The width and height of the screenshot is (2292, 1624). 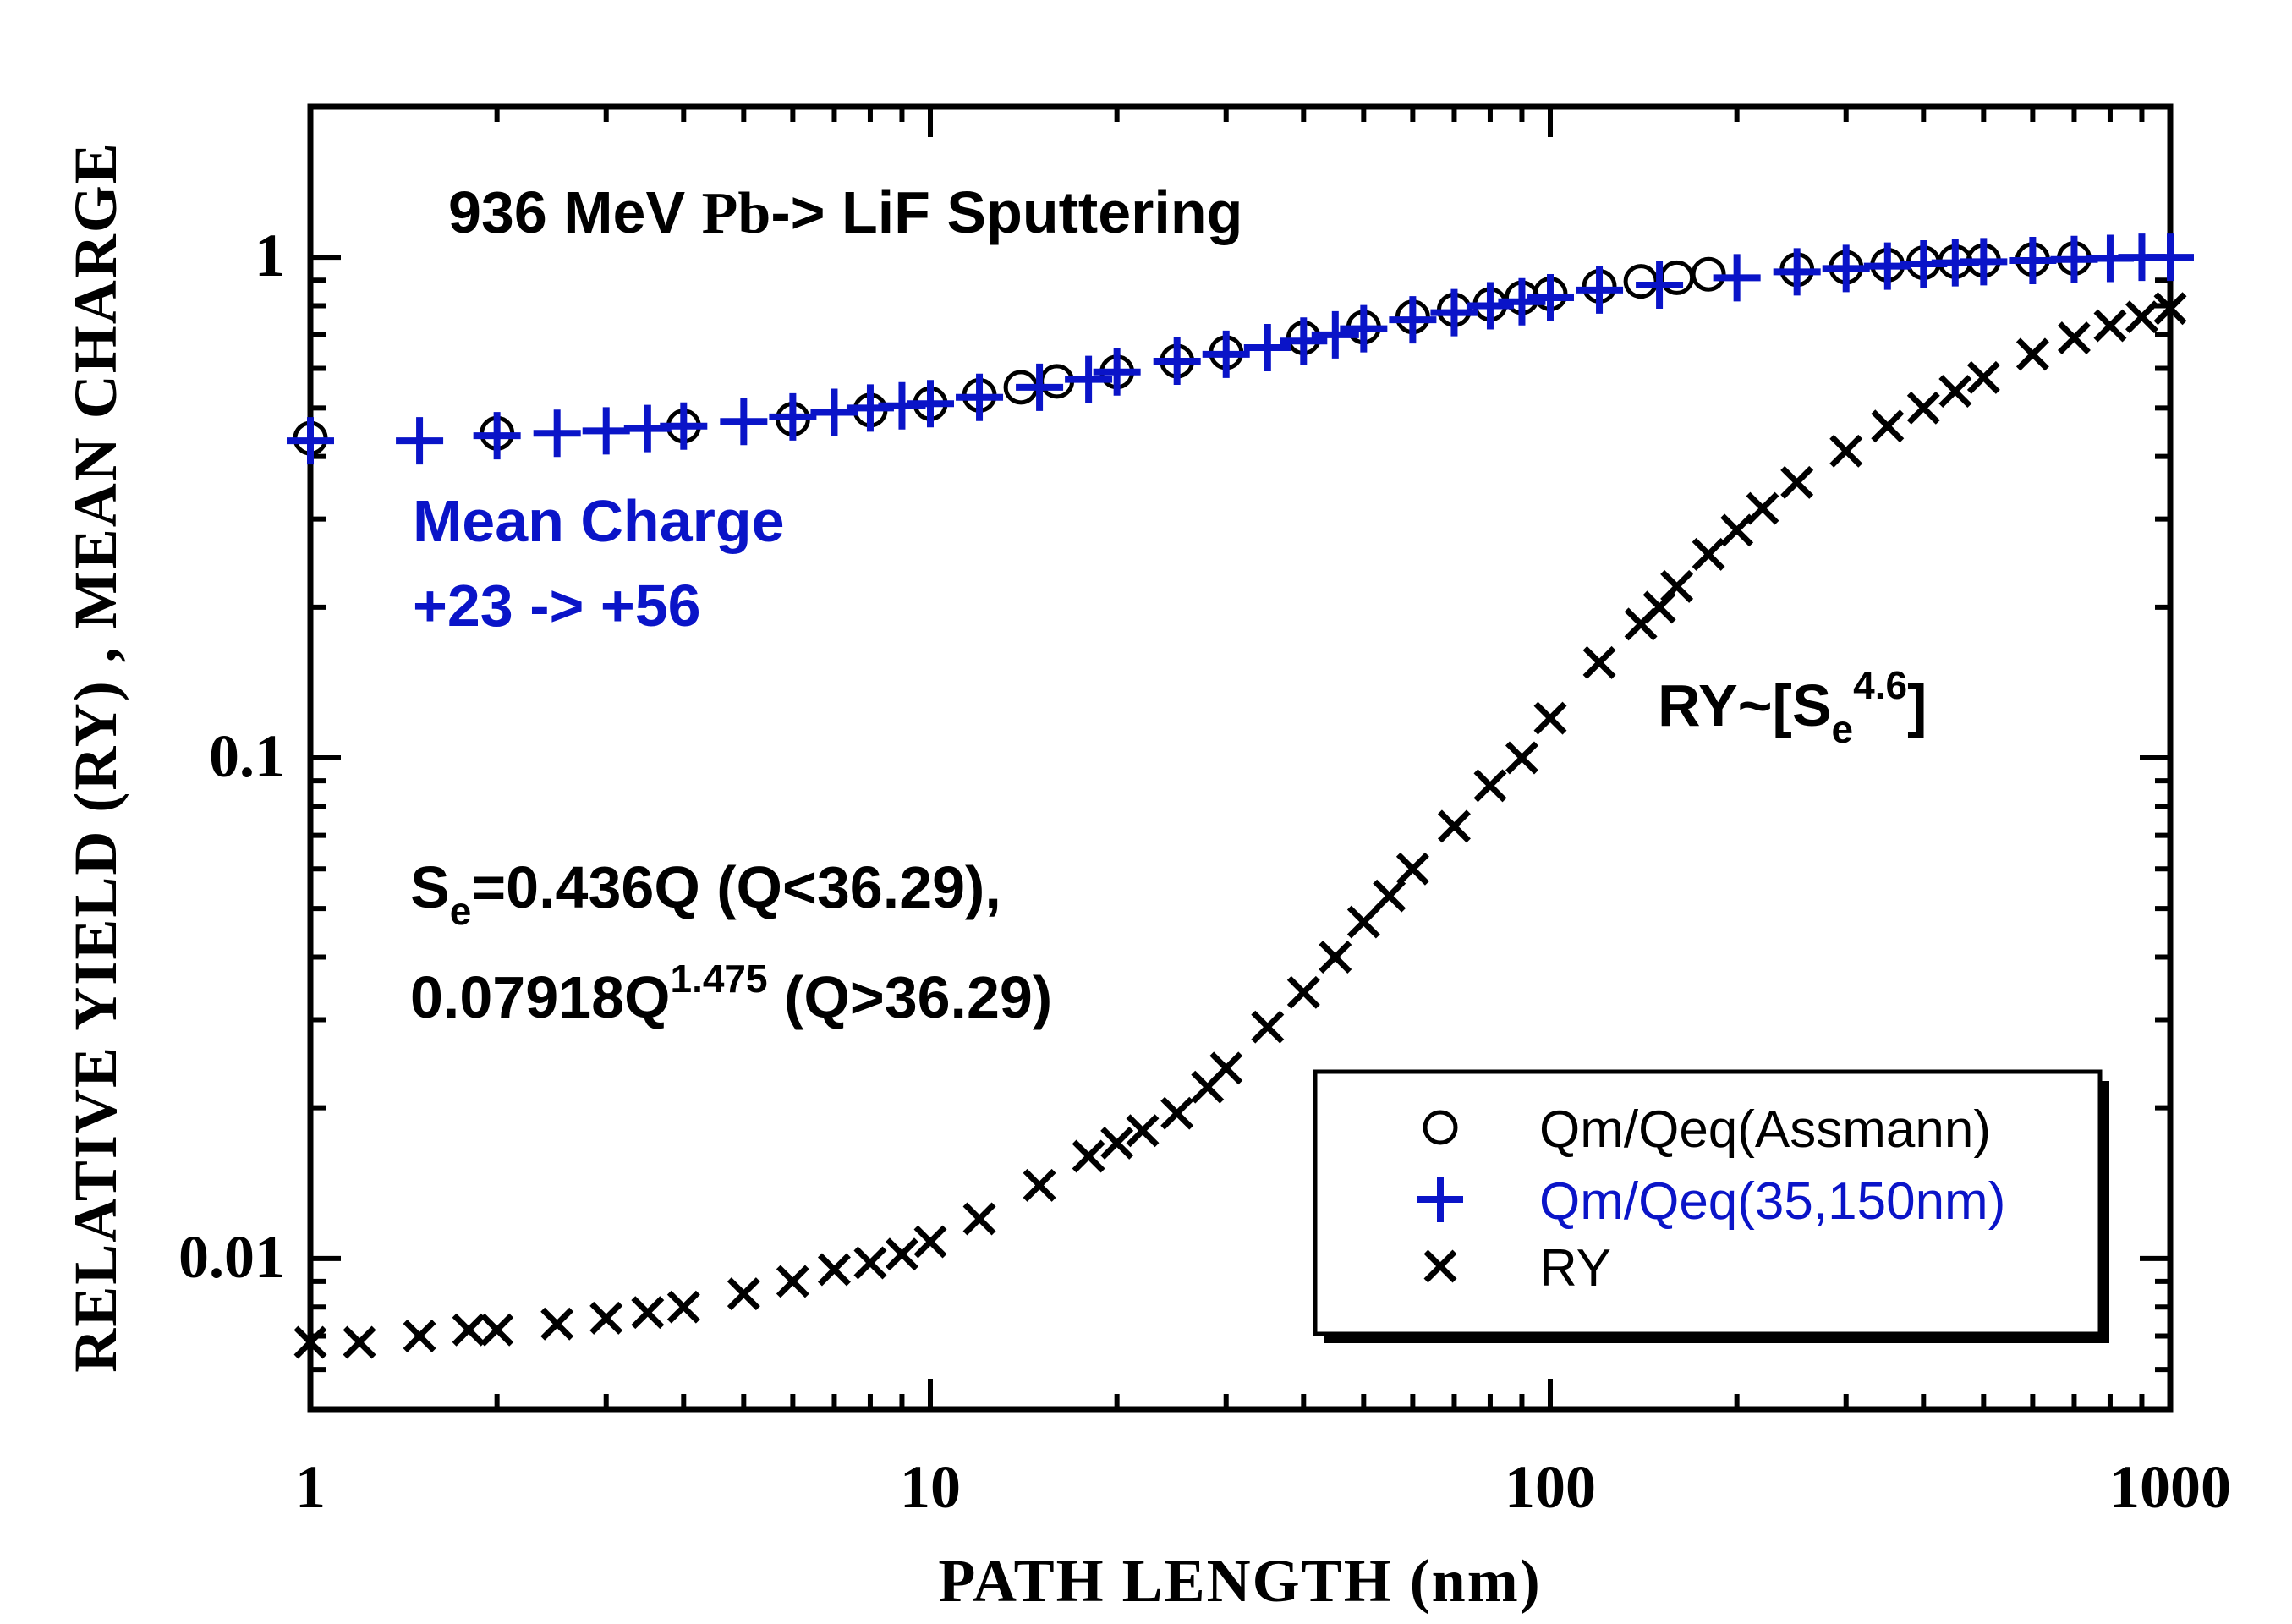 I want to click on se-rest: =0.436Q (Q<36.29),, so click(x=736, y=887).